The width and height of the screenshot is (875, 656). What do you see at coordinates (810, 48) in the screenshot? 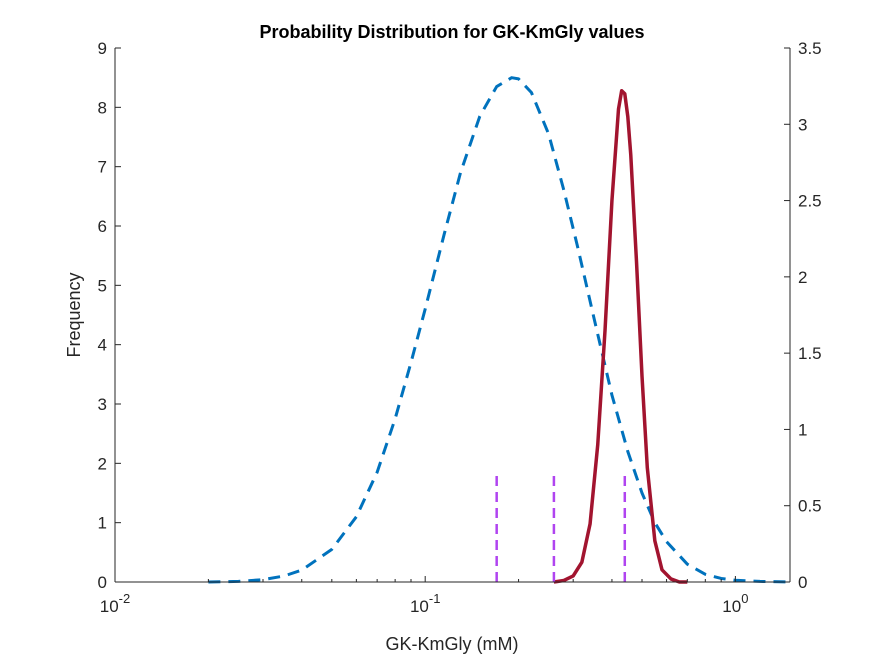
I see `y2-tick-label: 3.5` at bounding box center [810, 48].